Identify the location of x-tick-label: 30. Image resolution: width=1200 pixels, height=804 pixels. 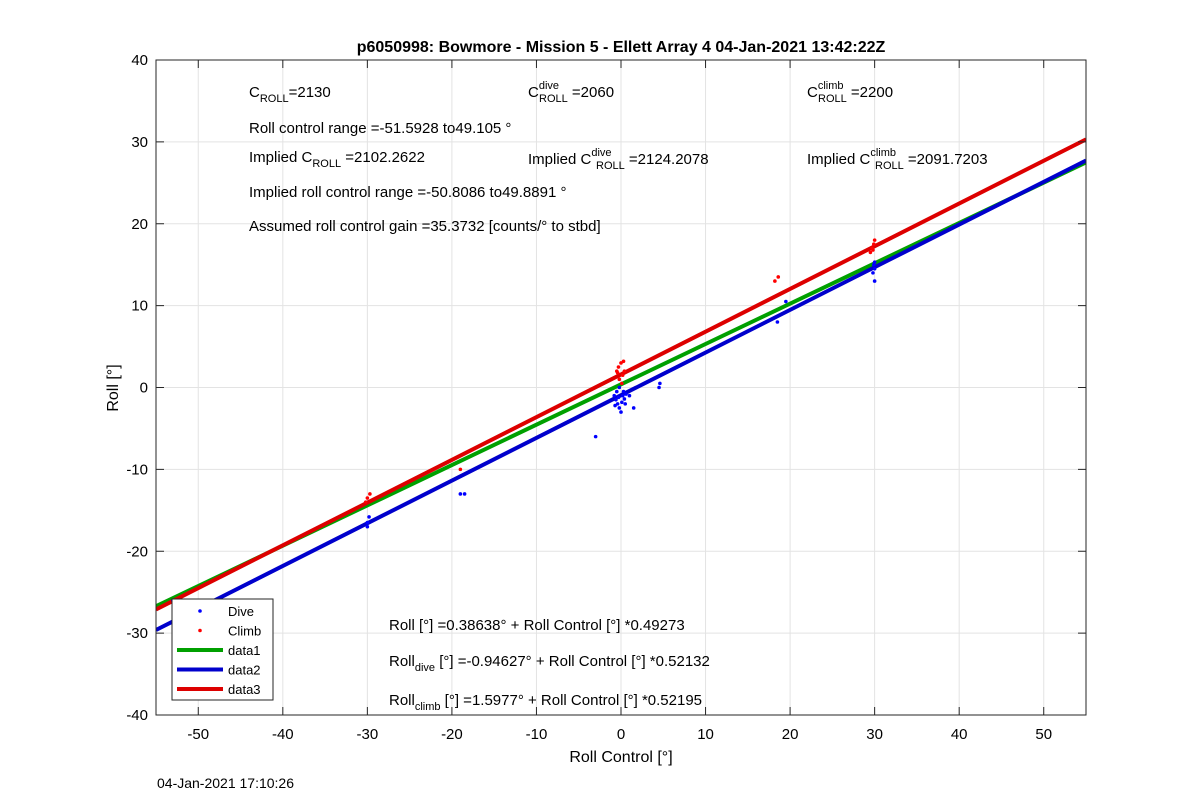
(874, 734).